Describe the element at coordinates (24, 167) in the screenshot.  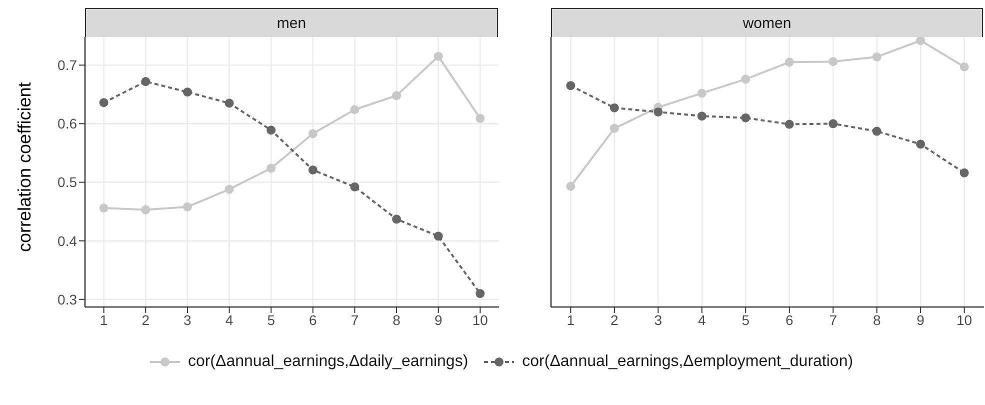
I see `y-axis-title: correlation coefficient` at that location.